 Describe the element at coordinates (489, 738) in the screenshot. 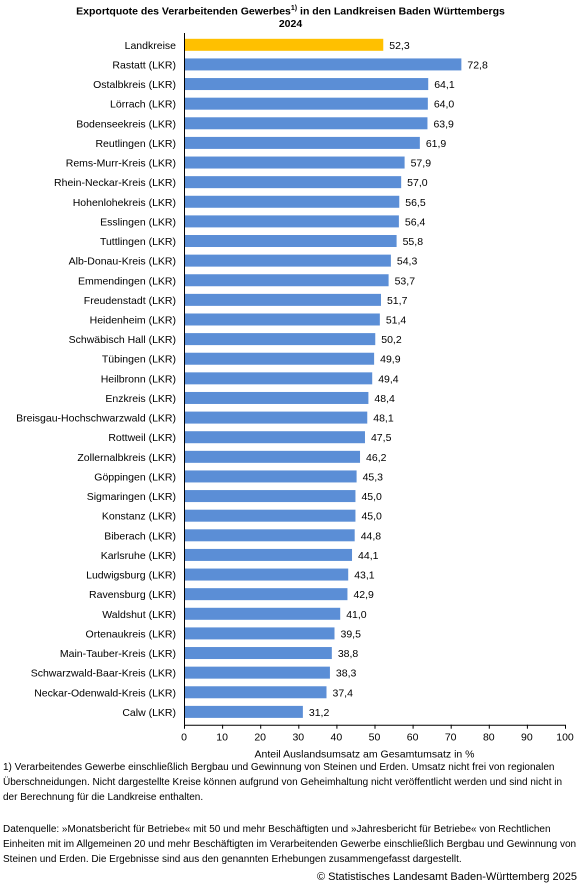

I see `x-tick-label: 80` at that location.